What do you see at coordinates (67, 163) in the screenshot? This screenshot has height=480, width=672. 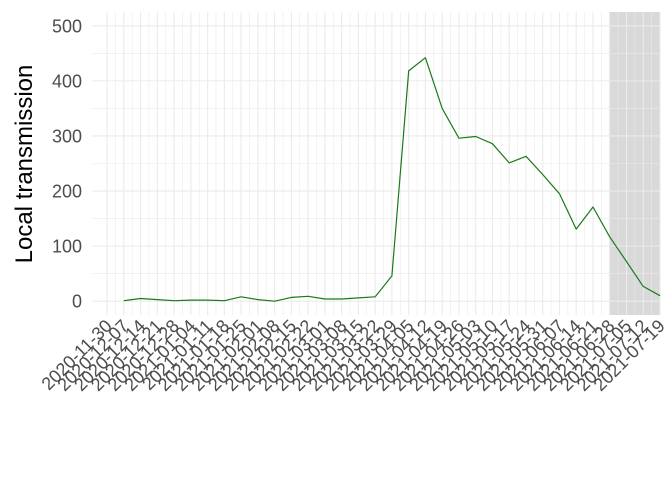 I see `y-axis-ticks: 0 100 200 300 400 500` at bounding box center [67, 163].